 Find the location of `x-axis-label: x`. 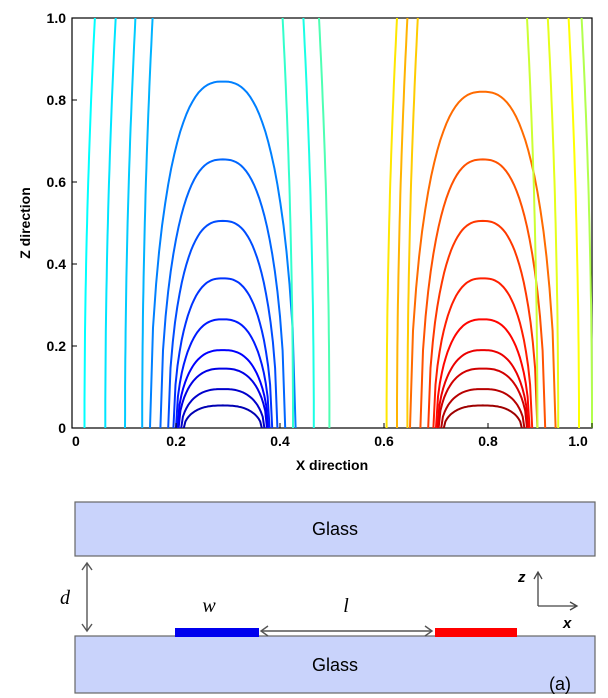

x-axis-label: x is located at coordinates (567, 623).